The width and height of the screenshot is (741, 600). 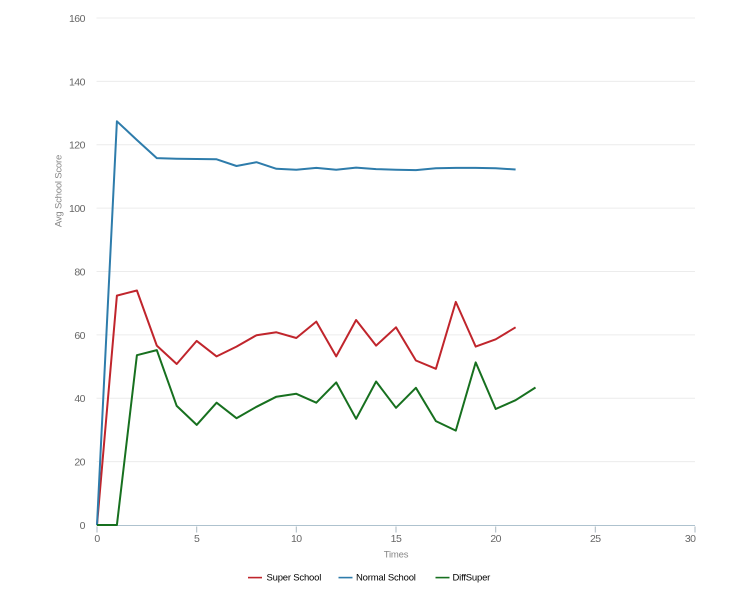 What do you see at coordinates (296, 539) in the screenshot?
I see `svg-text: 10` at bounding box center [296, 539].